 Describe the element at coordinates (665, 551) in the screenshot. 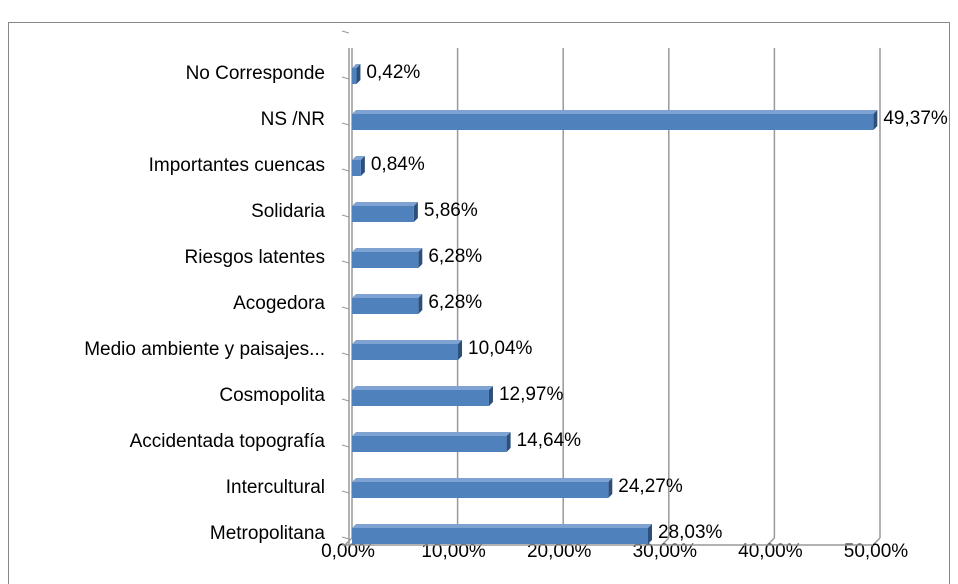

I see `x-tick-label: 30,00%` at that location.